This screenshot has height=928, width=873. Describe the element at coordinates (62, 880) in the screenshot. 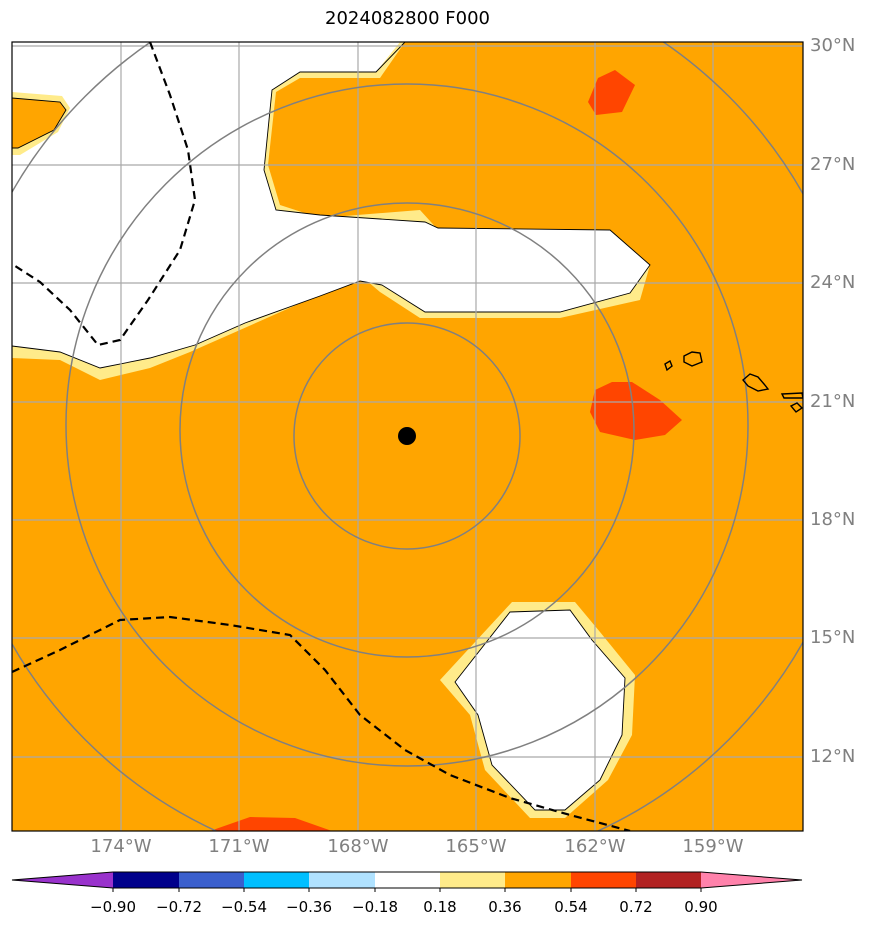

I see `colorbar-extend-low` at that location.